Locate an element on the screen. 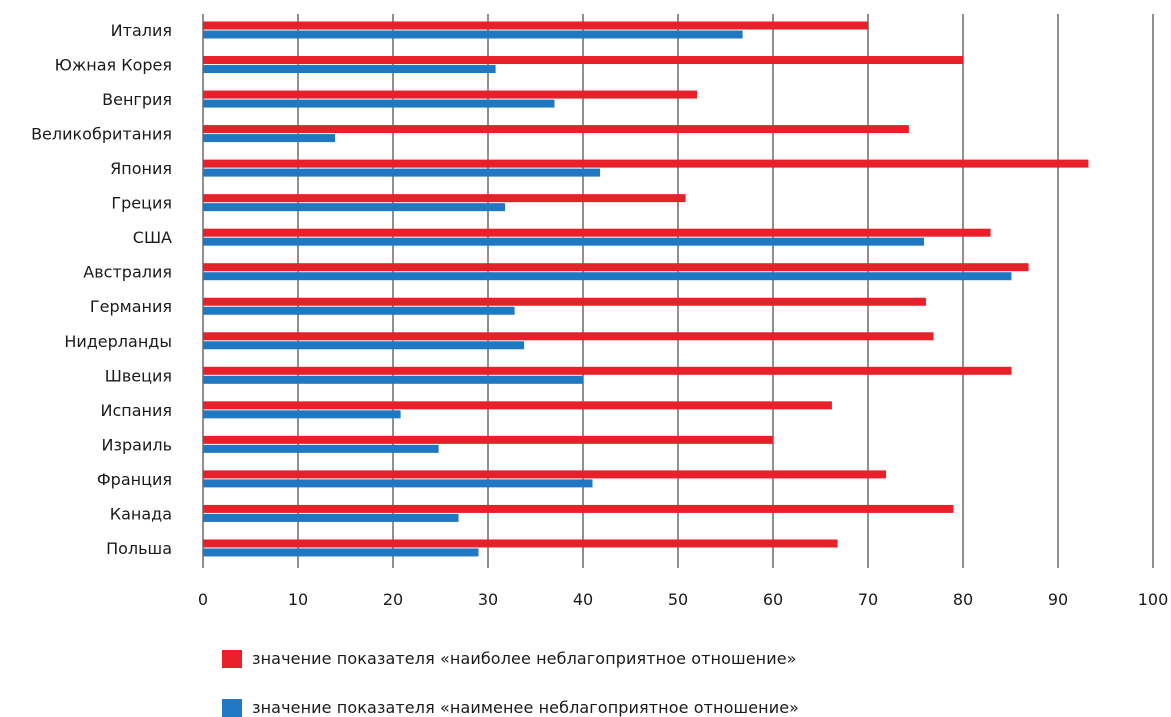 This screenshot has width=1171, height=717. category-label: США is located at coordinates (152, 237).